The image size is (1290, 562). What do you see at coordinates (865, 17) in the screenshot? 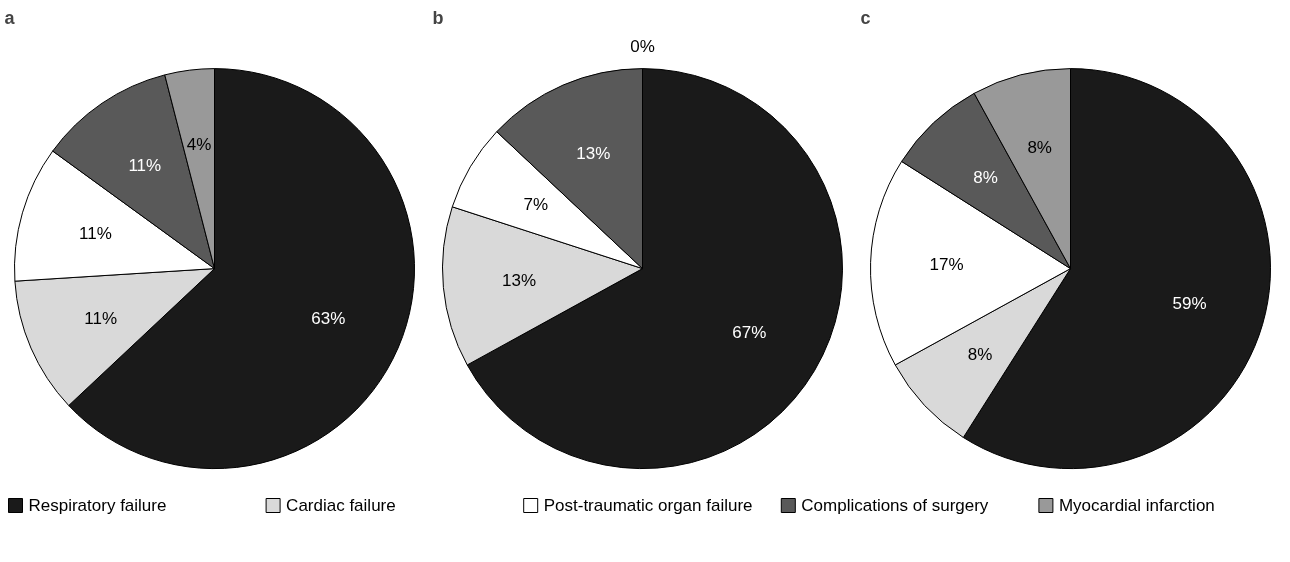
I see `chart-title: c` at bounding box center [865, 17].